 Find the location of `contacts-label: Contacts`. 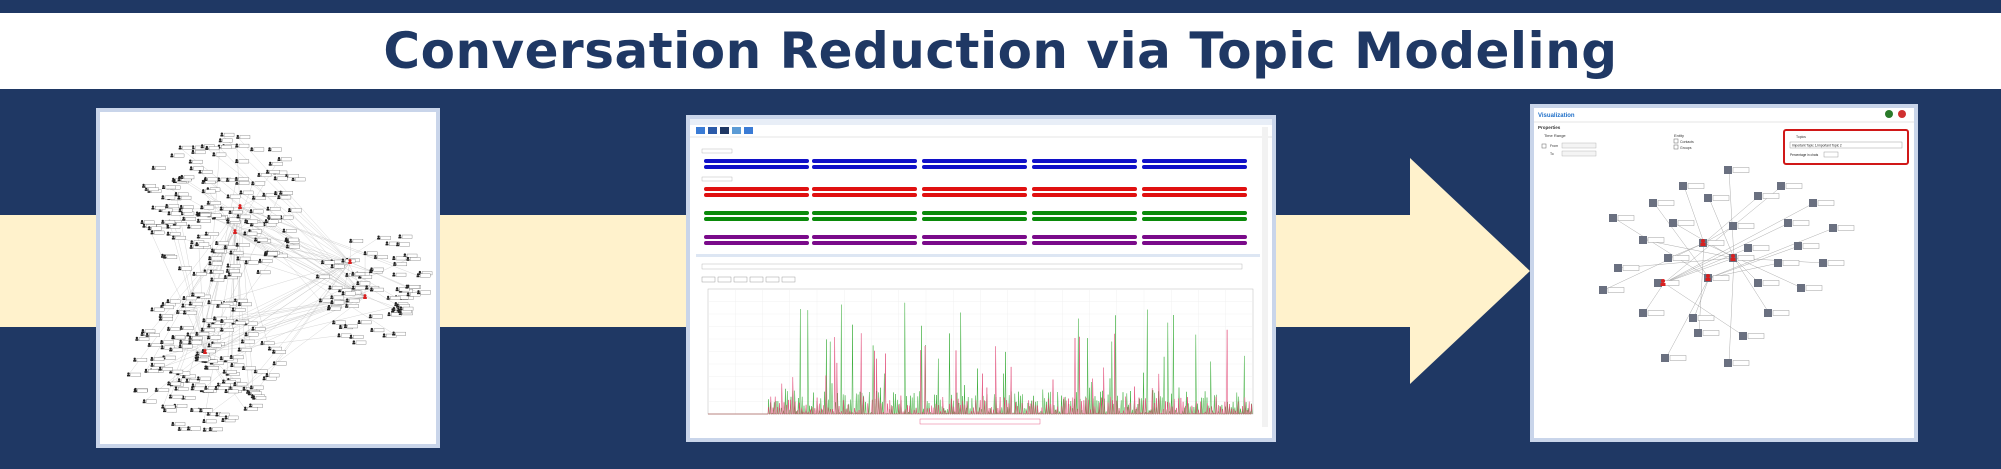

contacts-label: Contacts is located at coordinates (1687, 142).